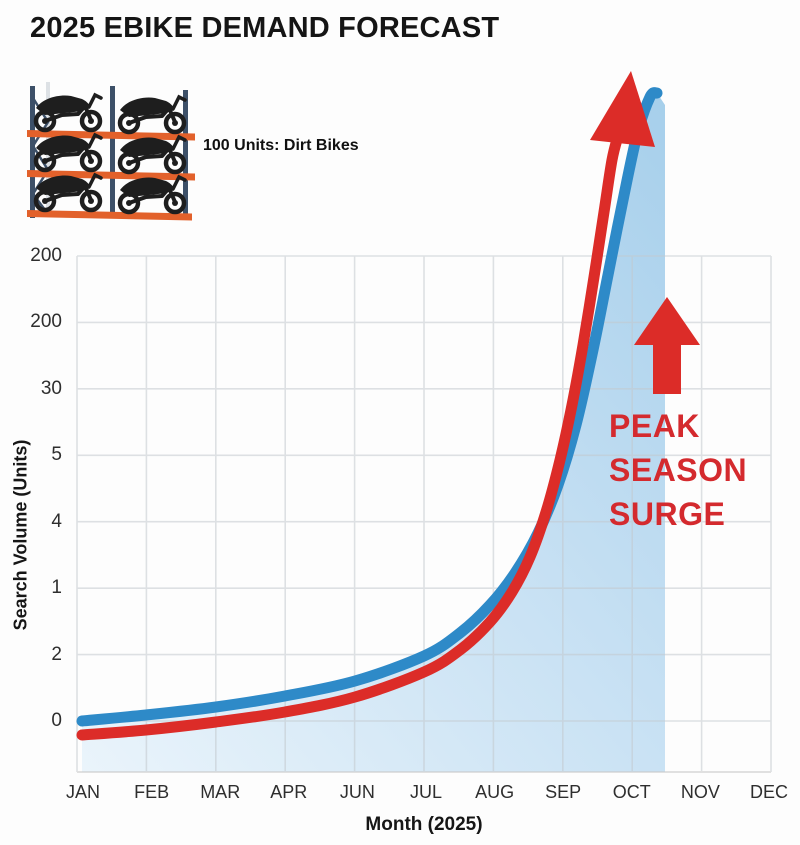 The height and width of the screenshot is (845, 800). What do you see at coordinates (654, 426) in the screenshot?
I see `annotation-line: PEAK` at bounding box center [654, 426].